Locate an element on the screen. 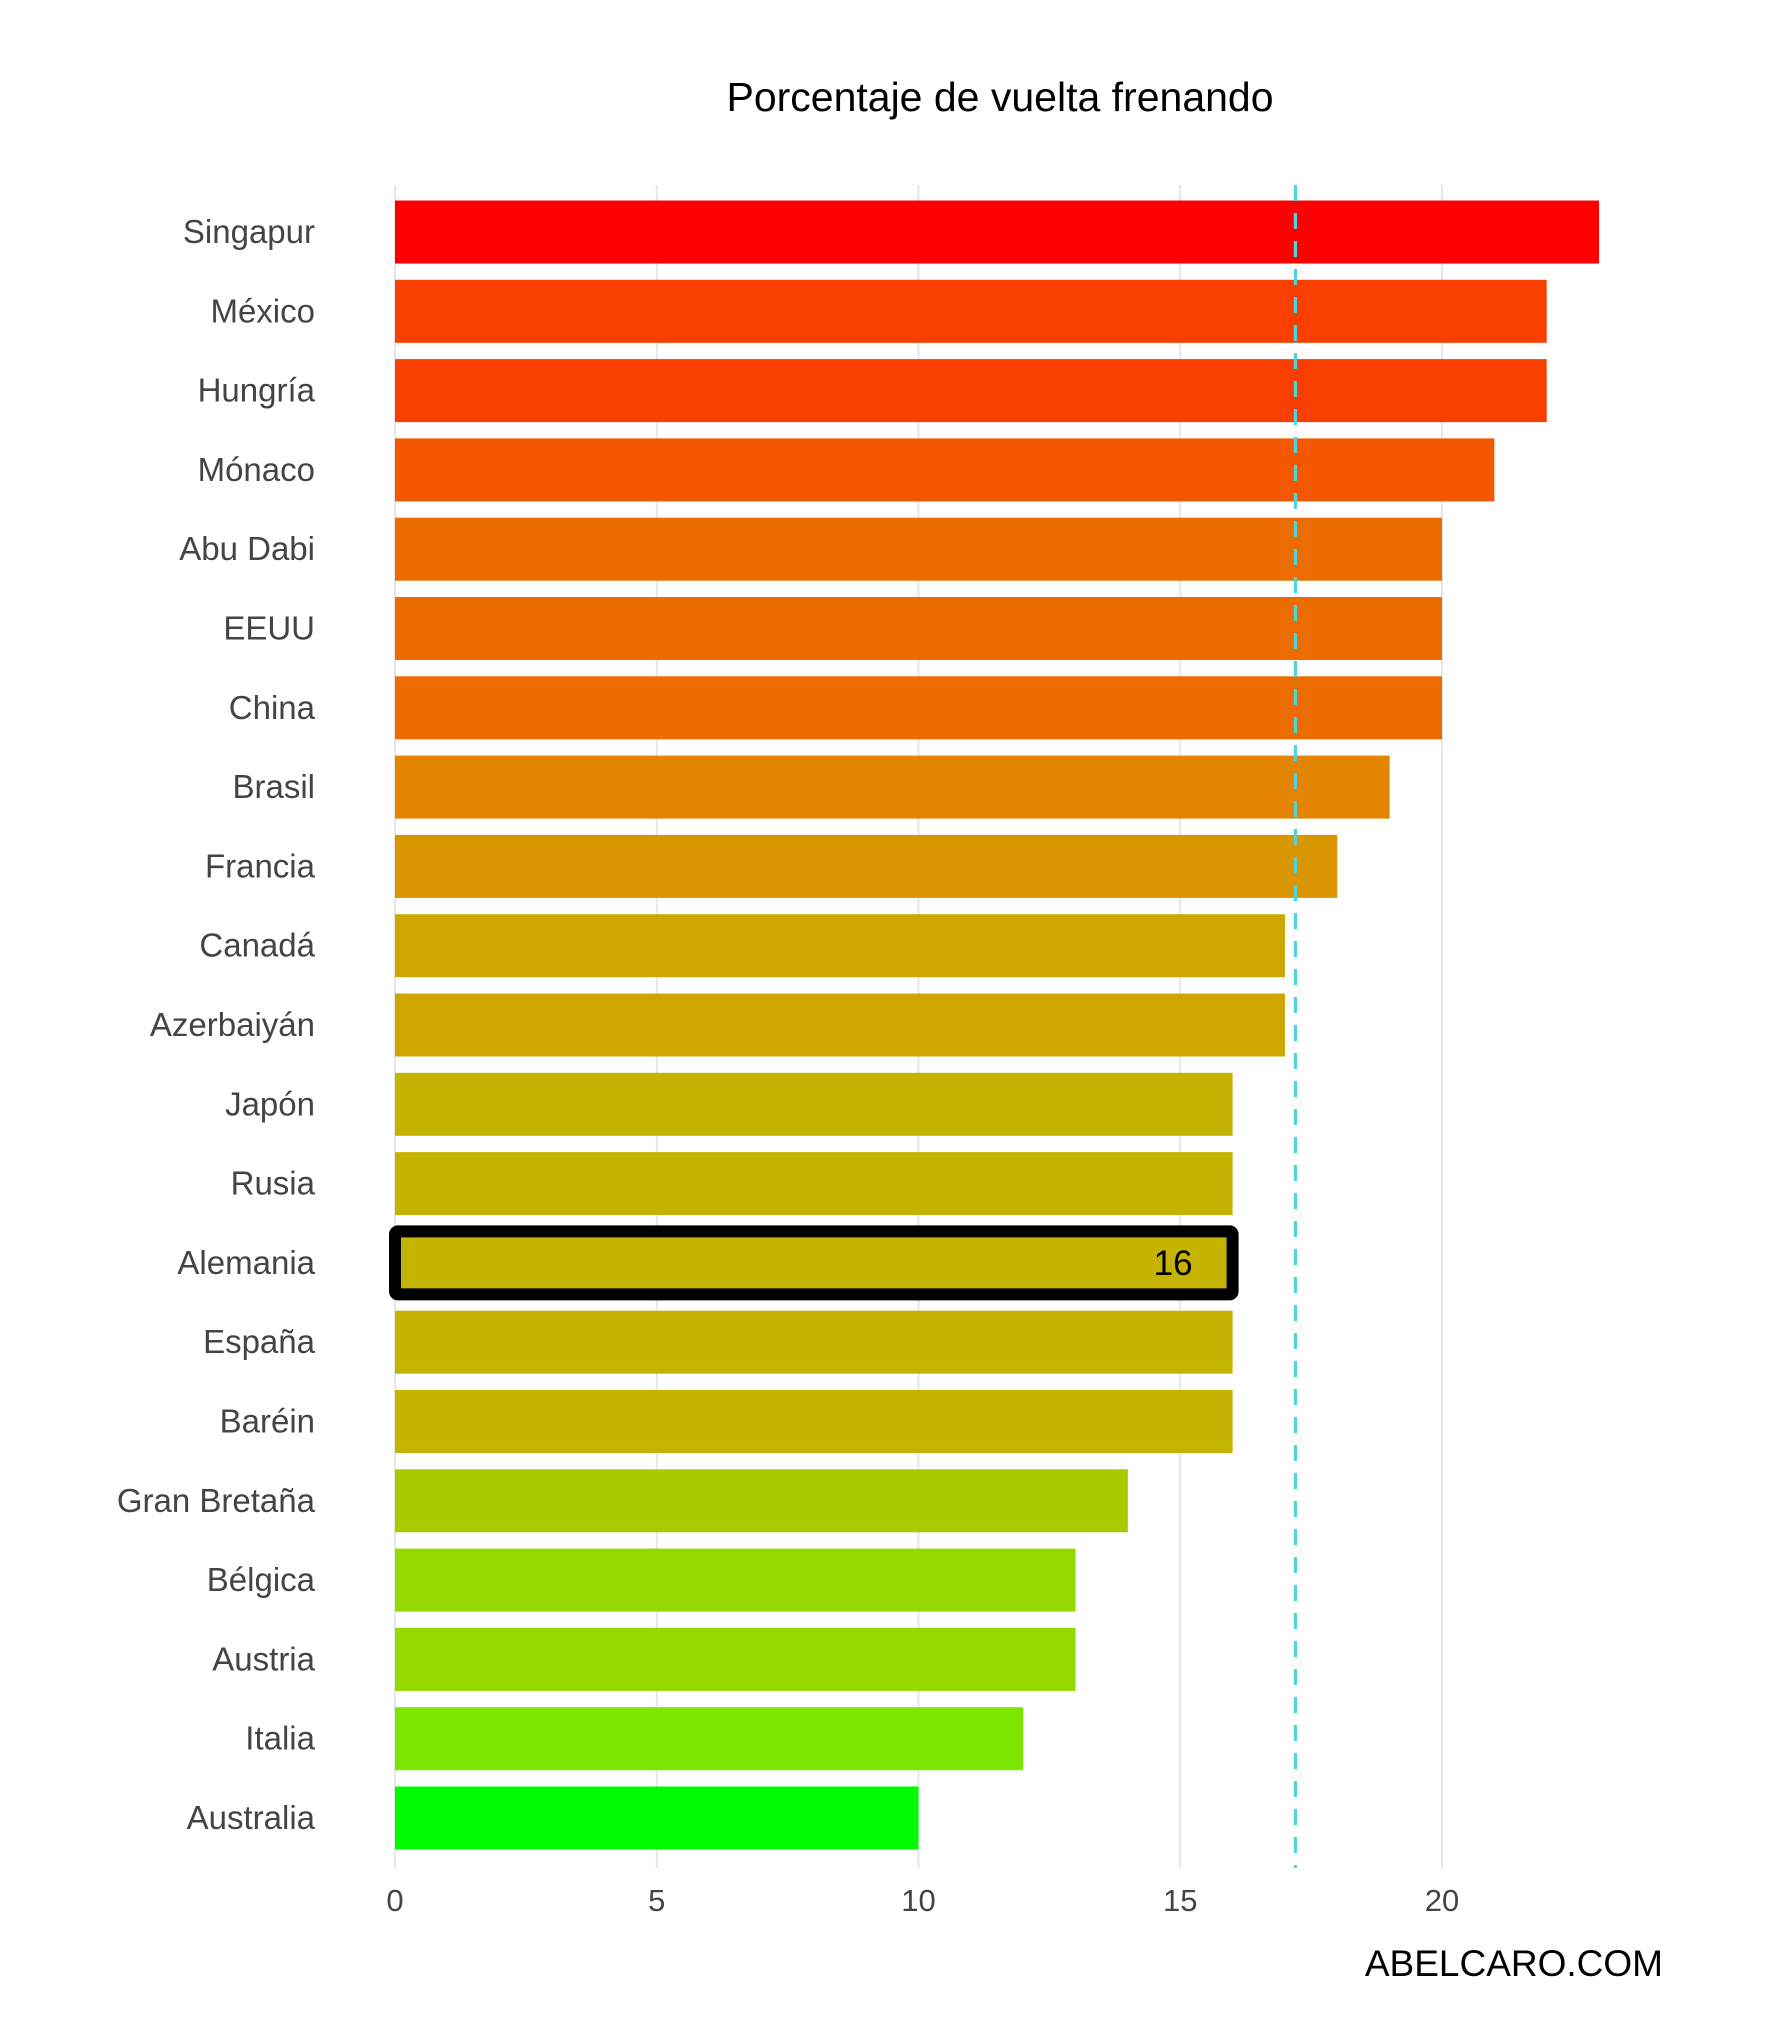  category-label: Abu Dabi is located at coordinates (247, 548).